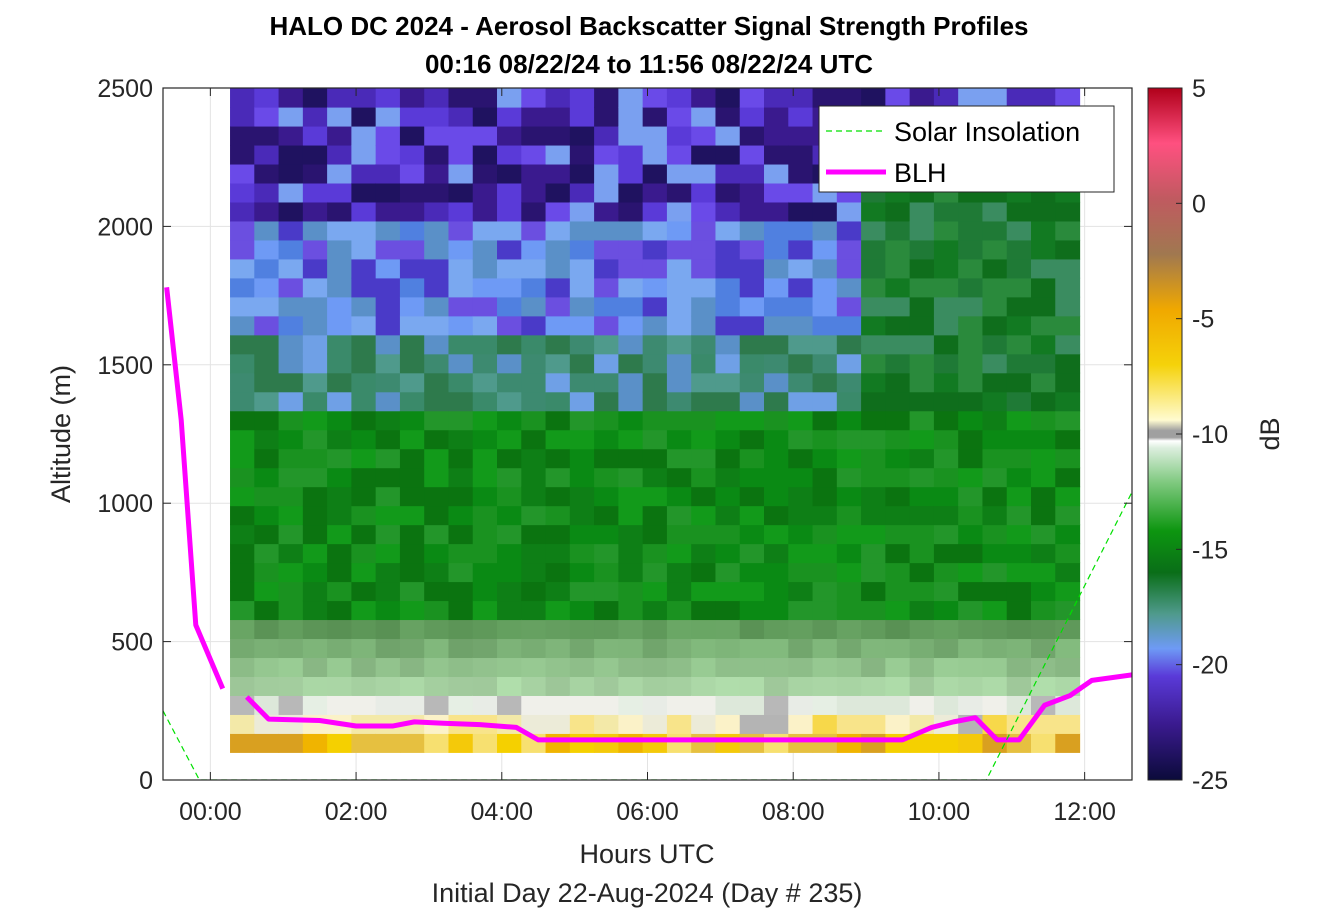  I want to click on y-axis-label: Altitude (m), so click(61, 434).